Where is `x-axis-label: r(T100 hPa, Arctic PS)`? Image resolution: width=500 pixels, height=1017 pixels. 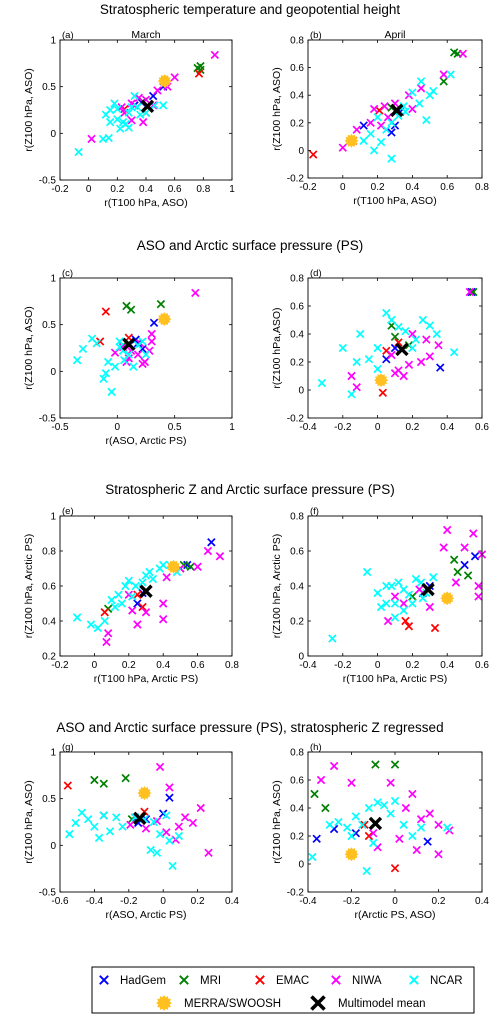 x-axis-label: r(T100 hPa, Arctic PS) is located at coordinates (146, 679).